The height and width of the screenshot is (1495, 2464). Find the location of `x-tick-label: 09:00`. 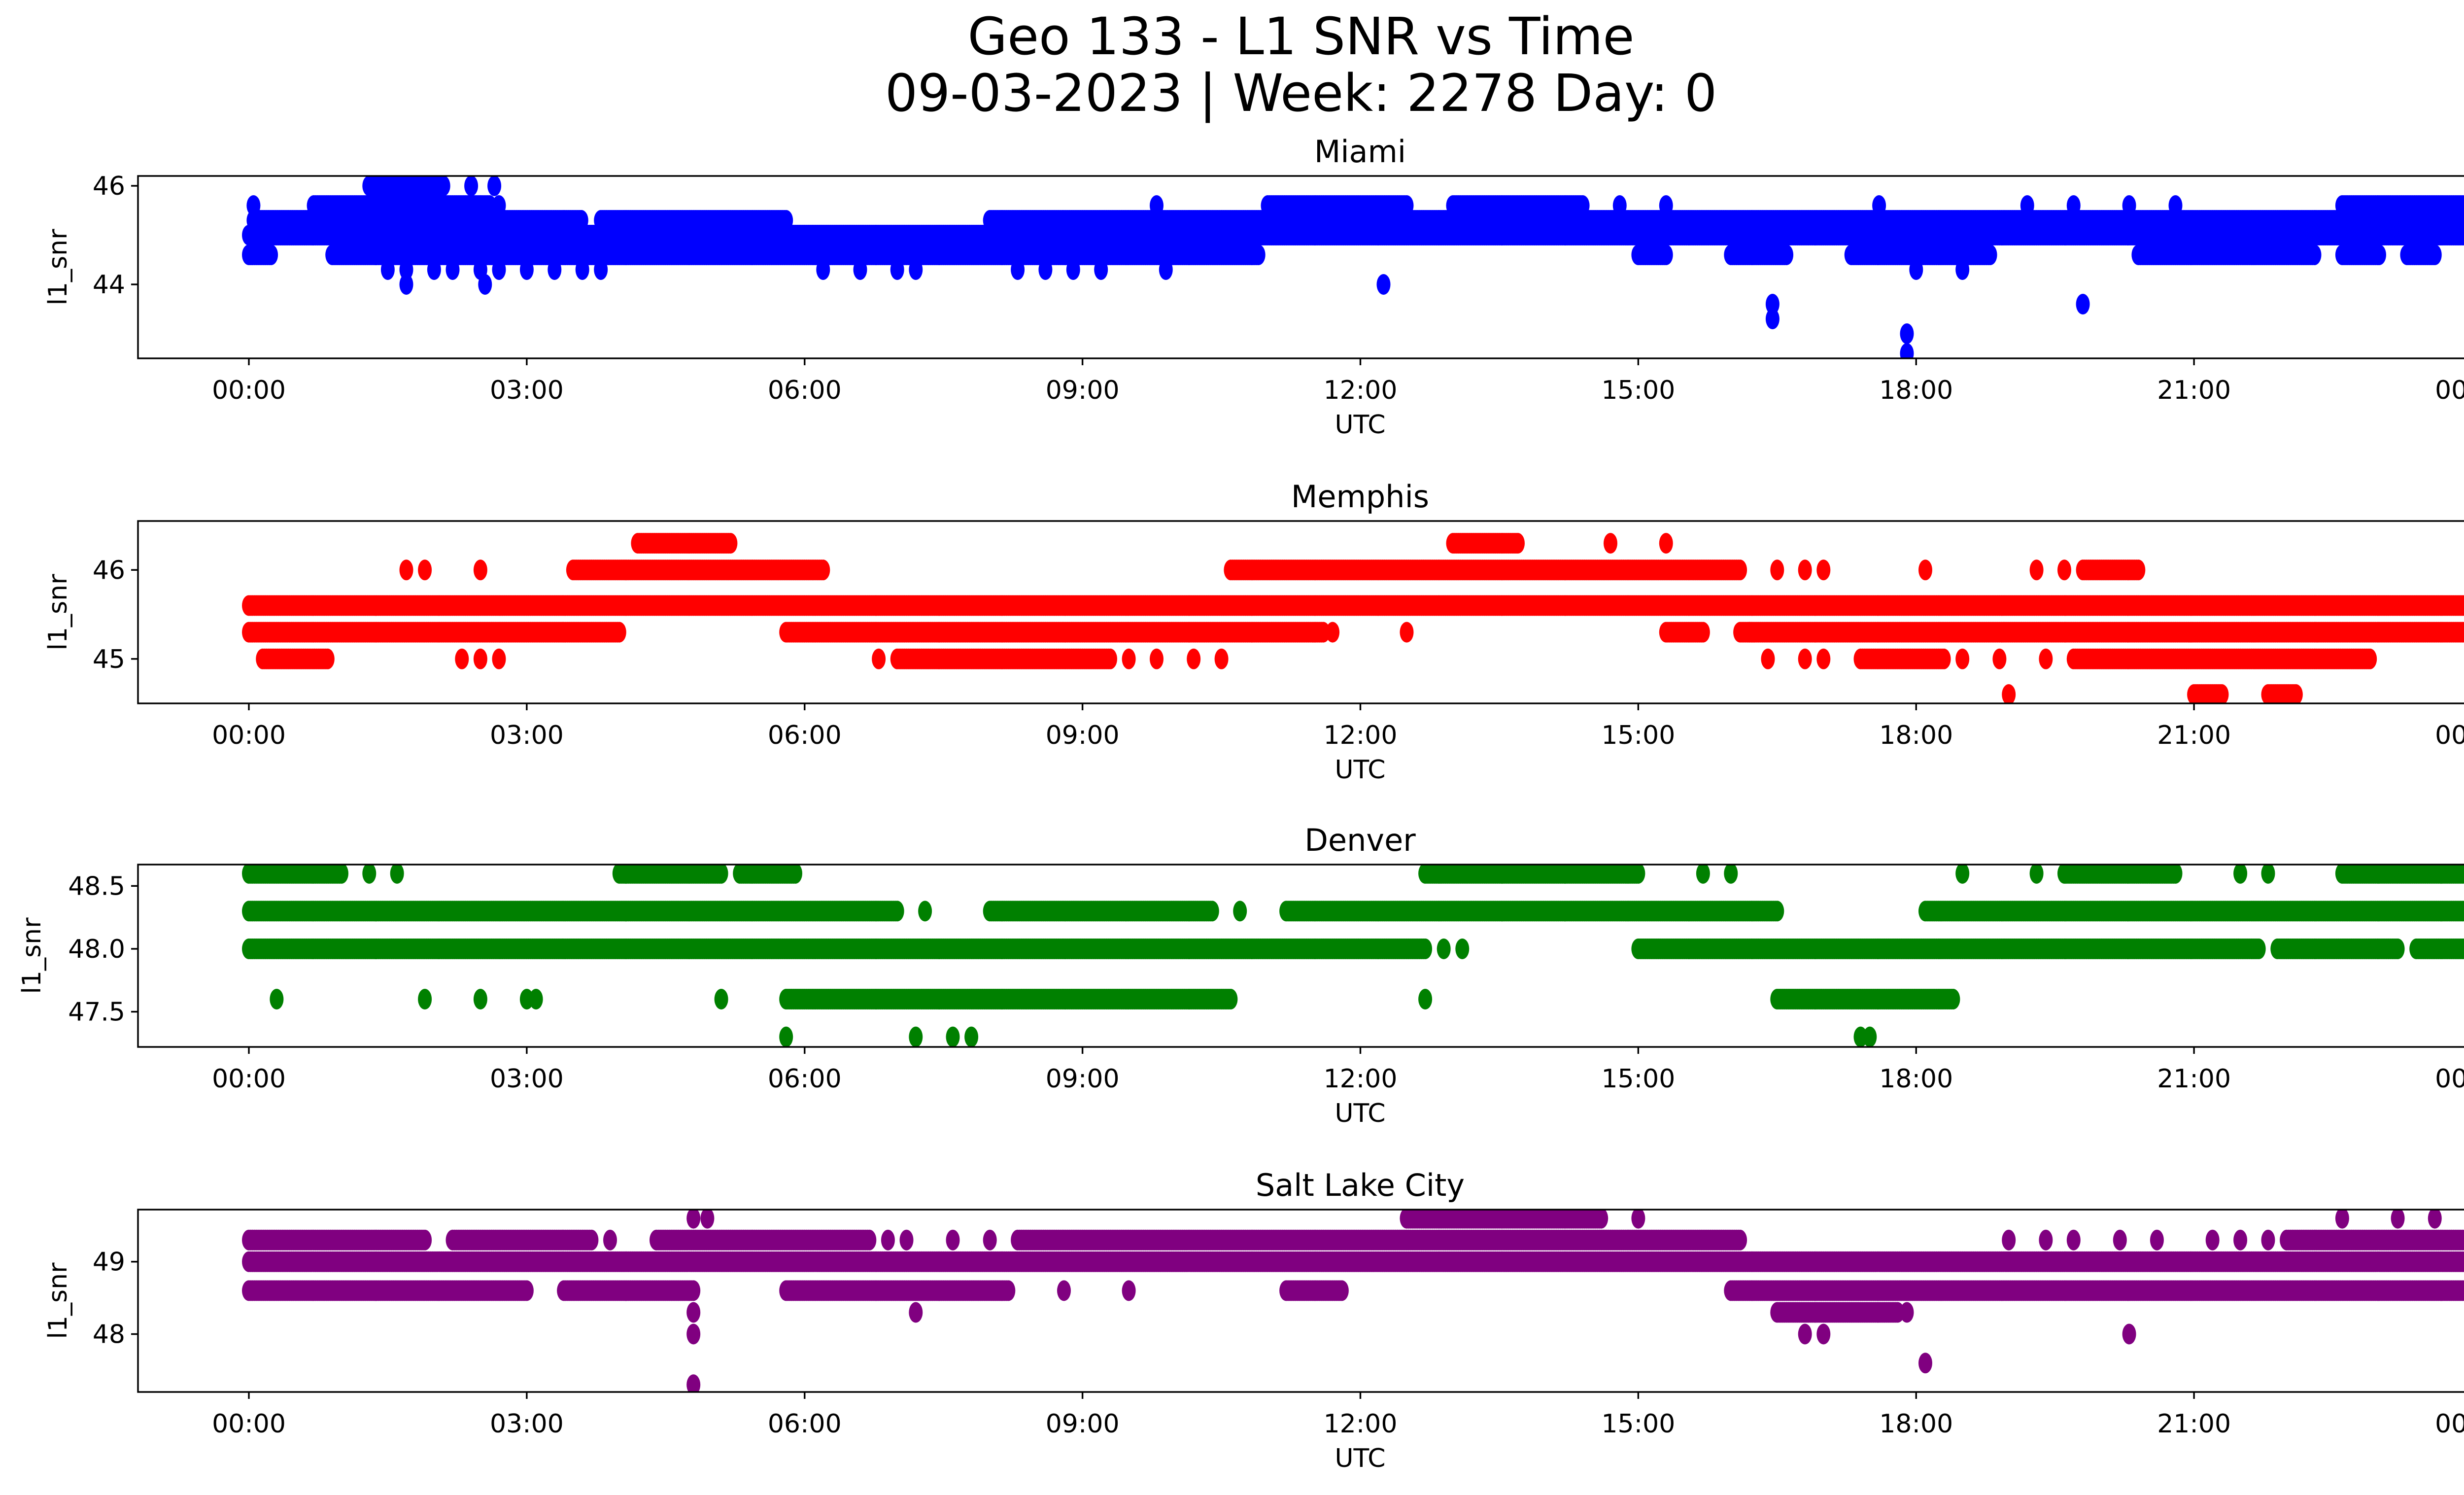

x-tick-label: 09:00 is located at coordinates (1083, 390).